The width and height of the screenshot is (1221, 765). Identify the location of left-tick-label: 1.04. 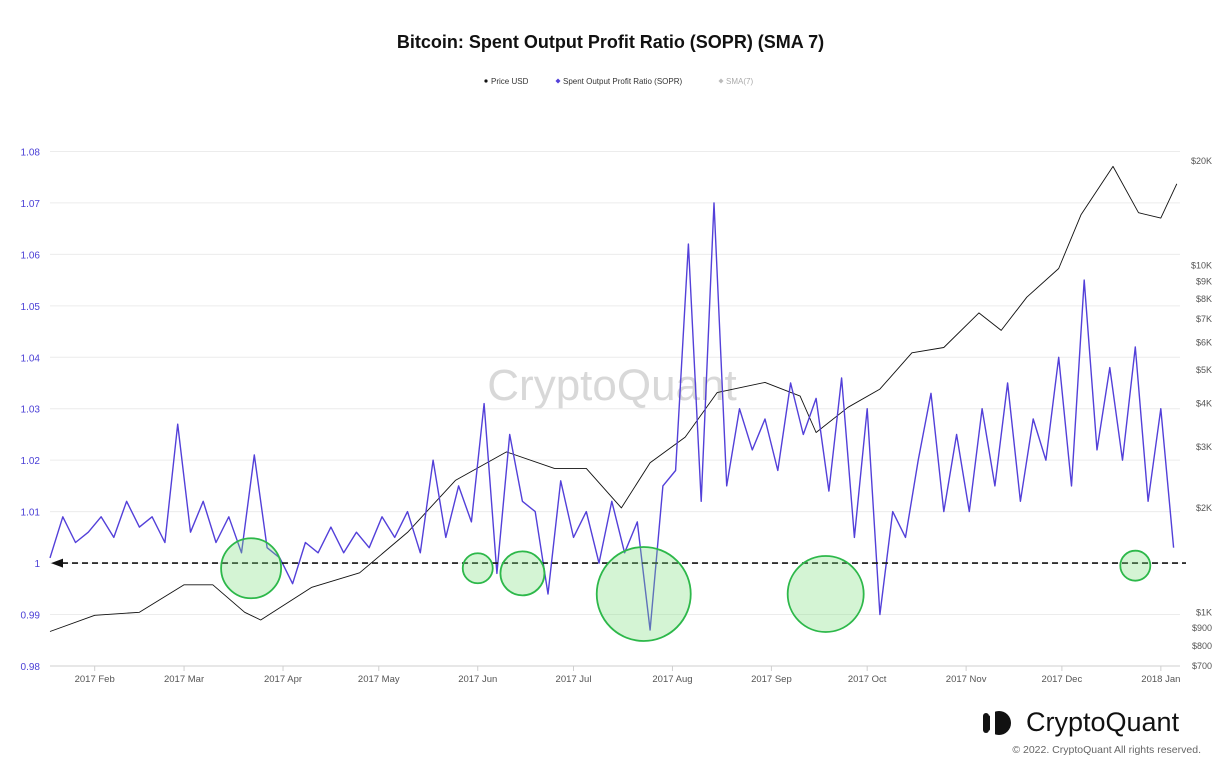
(31, 358).